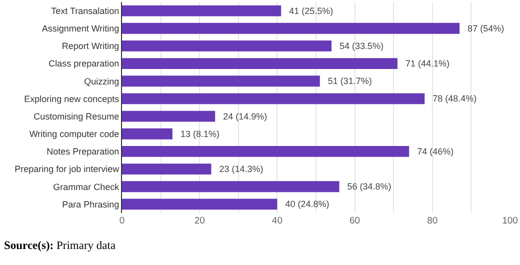  I want to click on y-tick-label: Text Transalation, so click(85, 11).